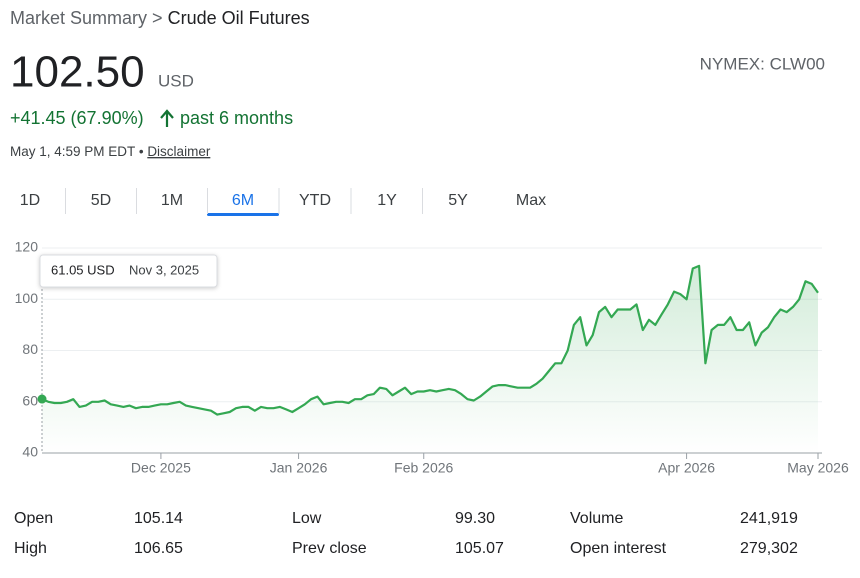  What do you see at coordinates (686, 468) in the screenshot?
I see `x-tick-label: Apr 2026` at bounding box center [686, 468].